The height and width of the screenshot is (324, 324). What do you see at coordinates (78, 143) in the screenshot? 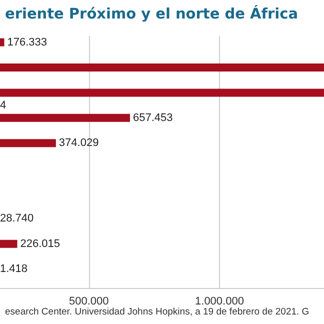
I see `data-label: 374.029` at bounding box center [78, 143].